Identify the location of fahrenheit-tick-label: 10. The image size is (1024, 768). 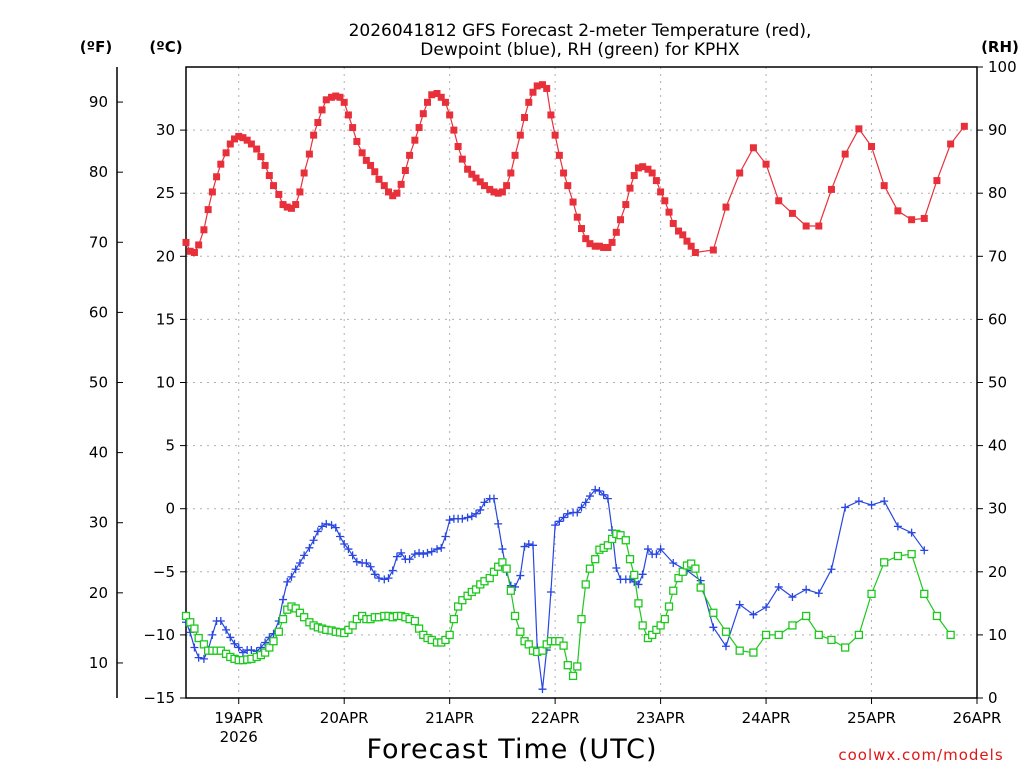
(98, 663).